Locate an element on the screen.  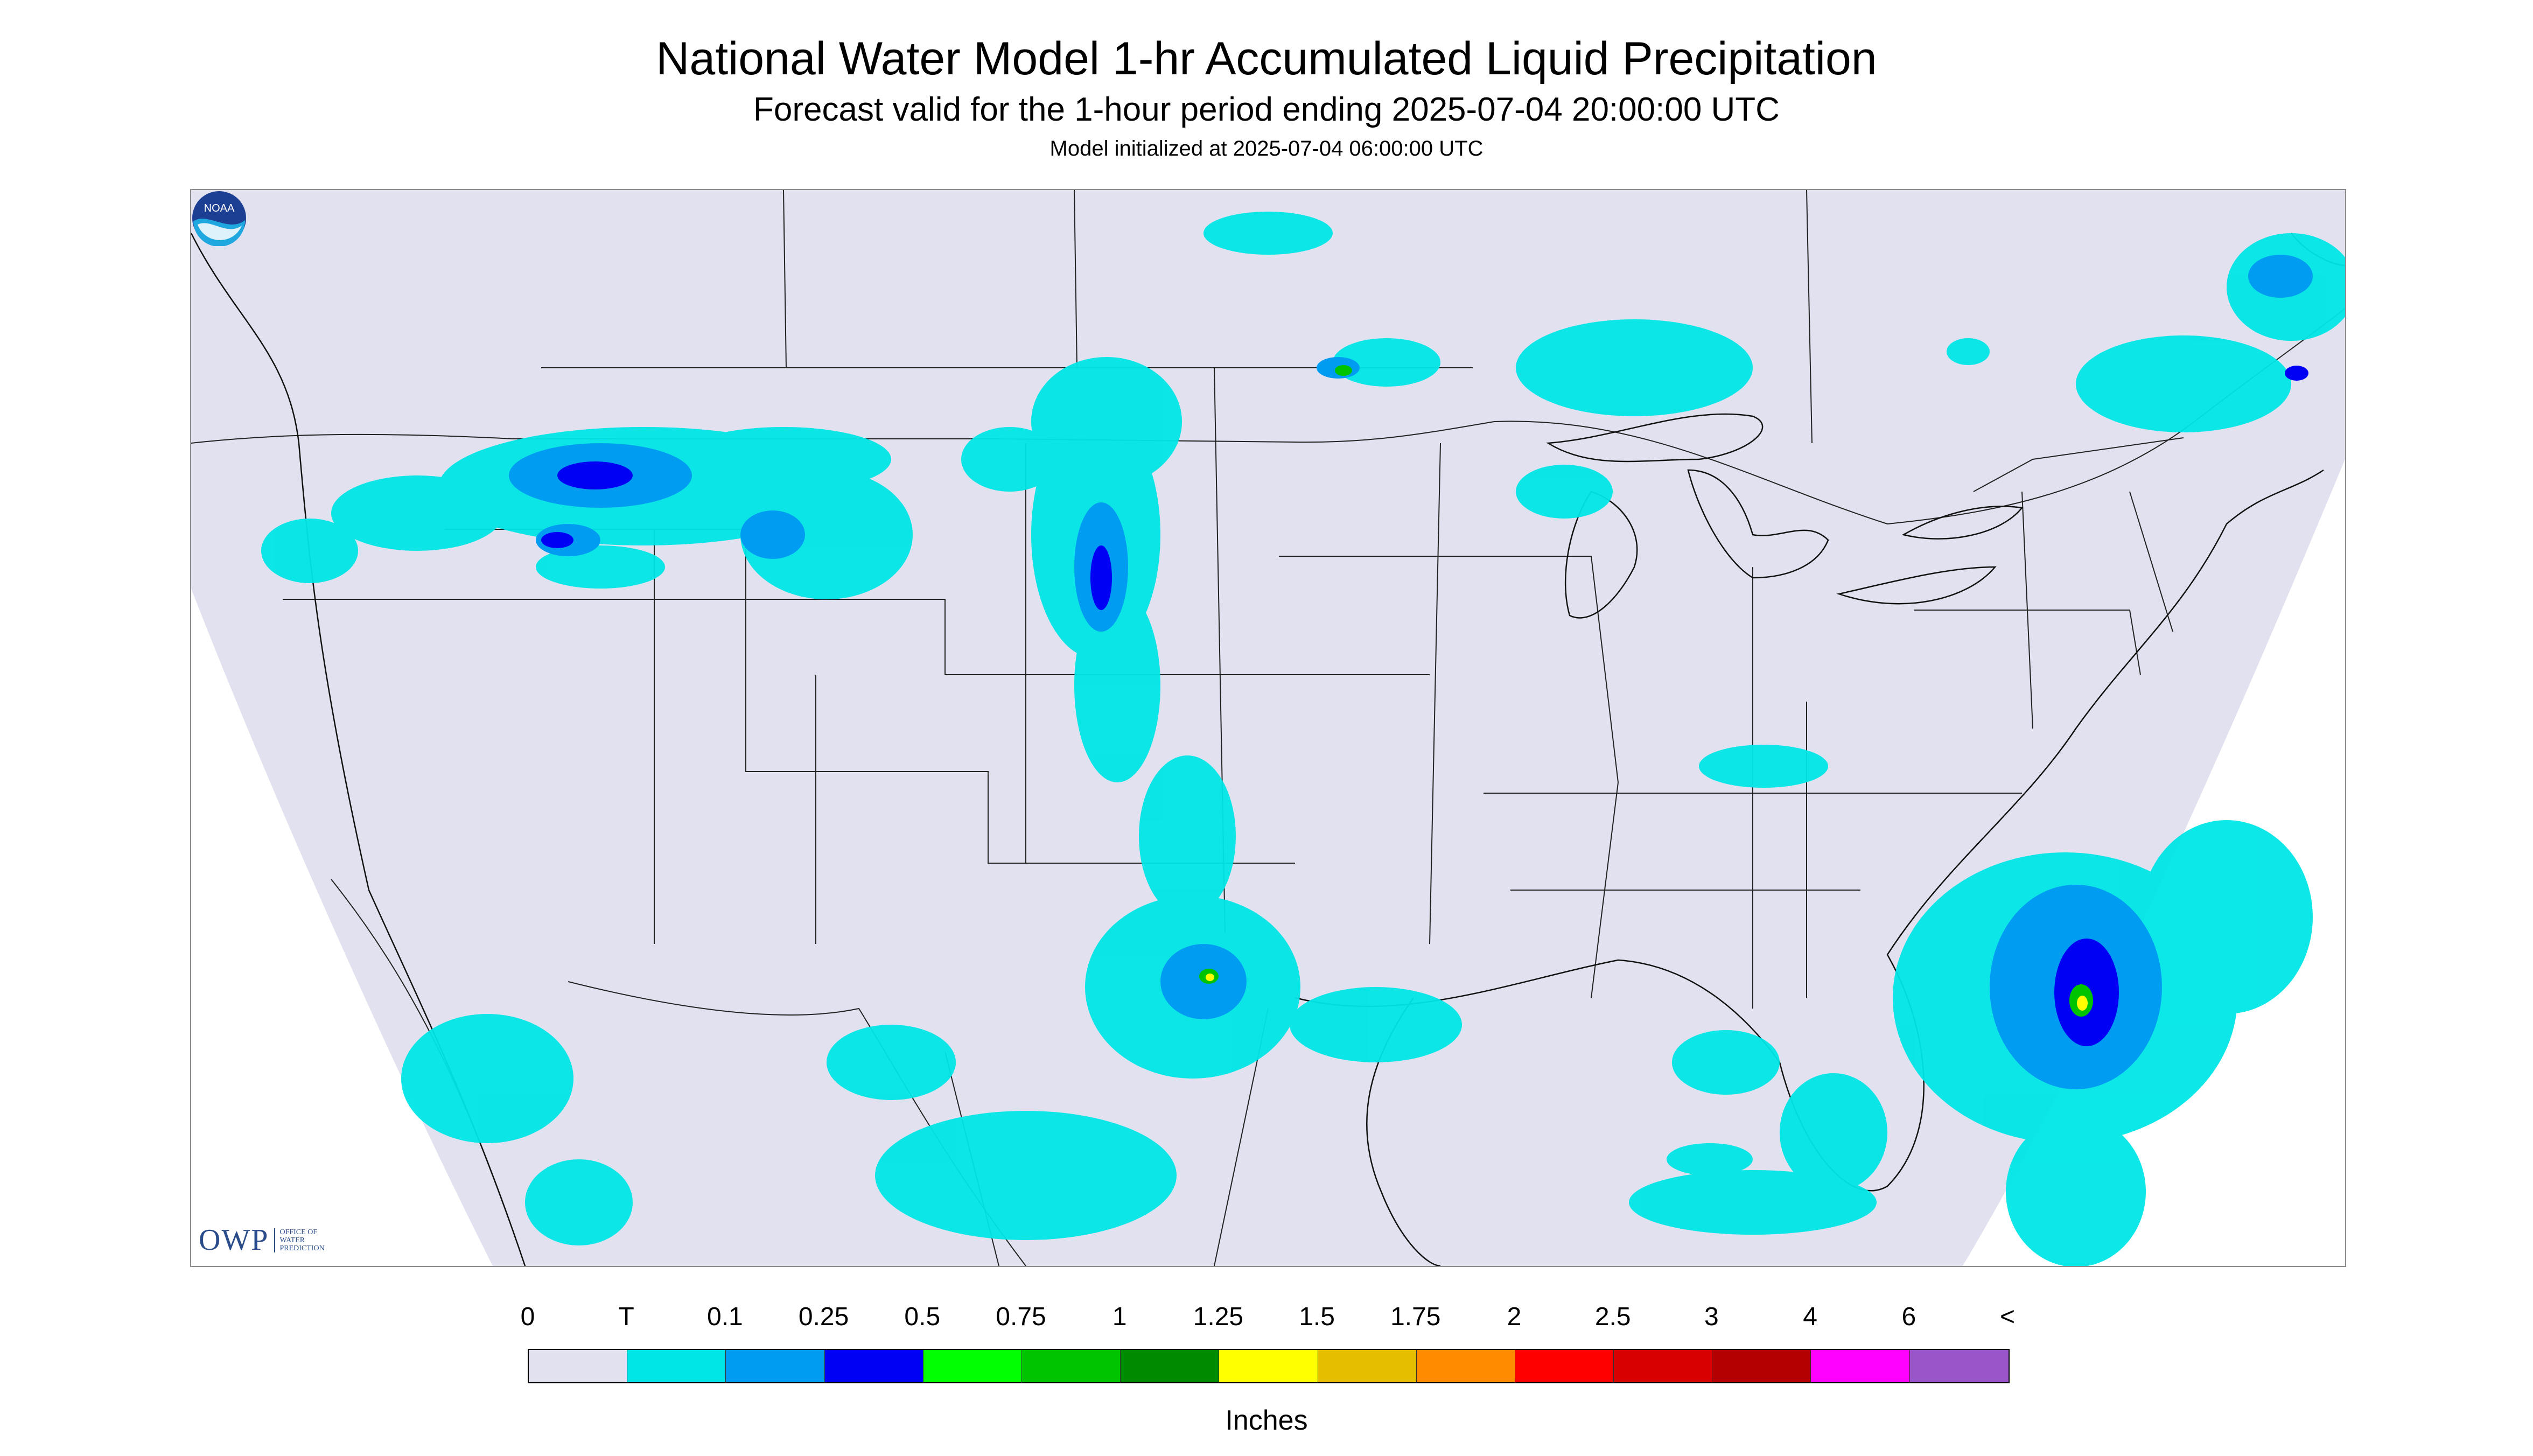
legend-tick-label: 0 is located at coordinates (527, 1317).